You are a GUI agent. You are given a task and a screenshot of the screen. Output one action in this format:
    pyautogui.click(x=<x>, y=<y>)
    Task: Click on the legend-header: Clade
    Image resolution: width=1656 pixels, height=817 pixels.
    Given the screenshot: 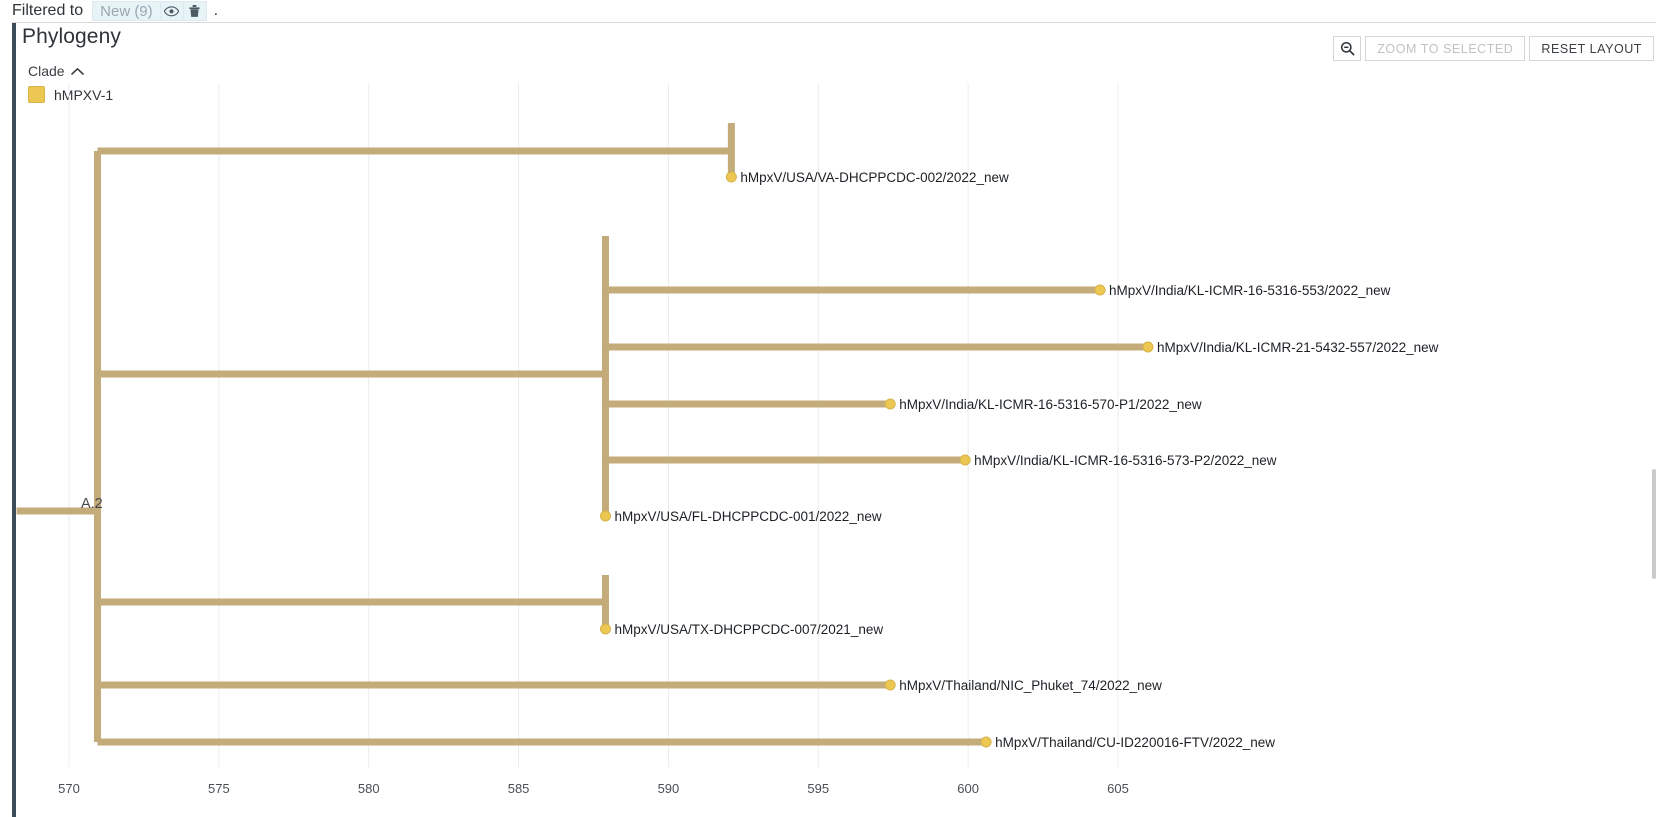 What is the action you would take?
    pyautogui.click(x=70, y=71)
    